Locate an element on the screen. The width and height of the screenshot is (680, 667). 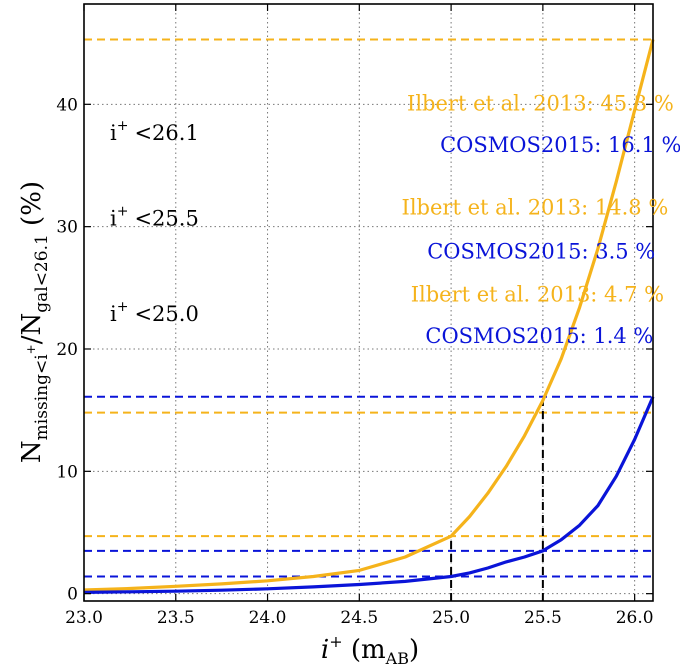
x-tick-label: 23.5 is located at coordinates (176, 618).